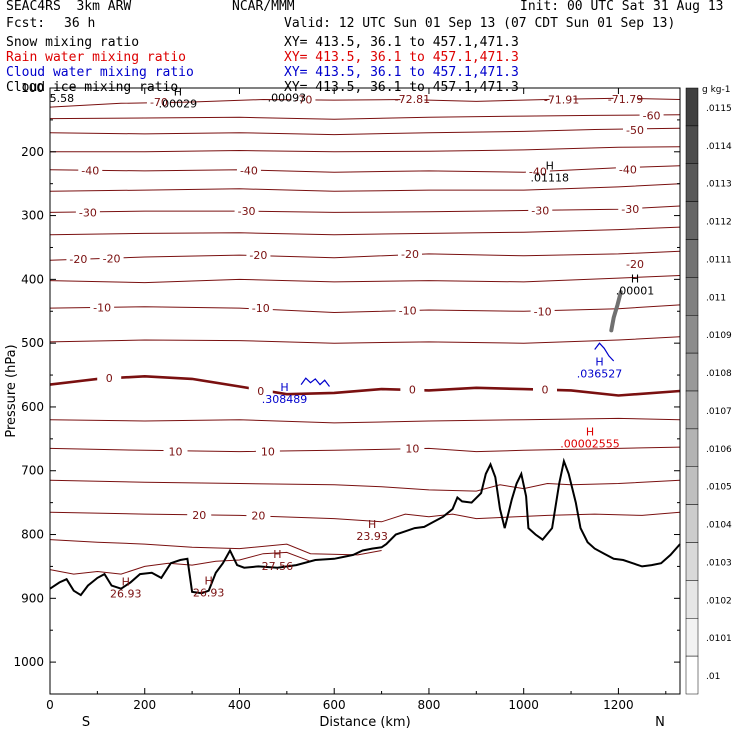 The image size is (740, 740). What do you see at coordinates (372, 536) in the screenshot?
I see `high-value-7: 23.93` at bounding box center [372, 536].